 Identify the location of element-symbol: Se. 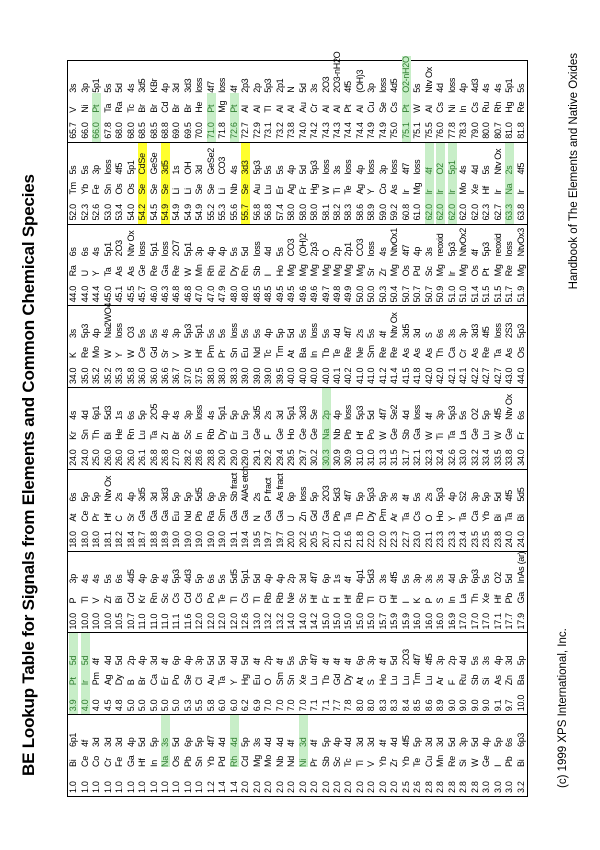
(142, 184).